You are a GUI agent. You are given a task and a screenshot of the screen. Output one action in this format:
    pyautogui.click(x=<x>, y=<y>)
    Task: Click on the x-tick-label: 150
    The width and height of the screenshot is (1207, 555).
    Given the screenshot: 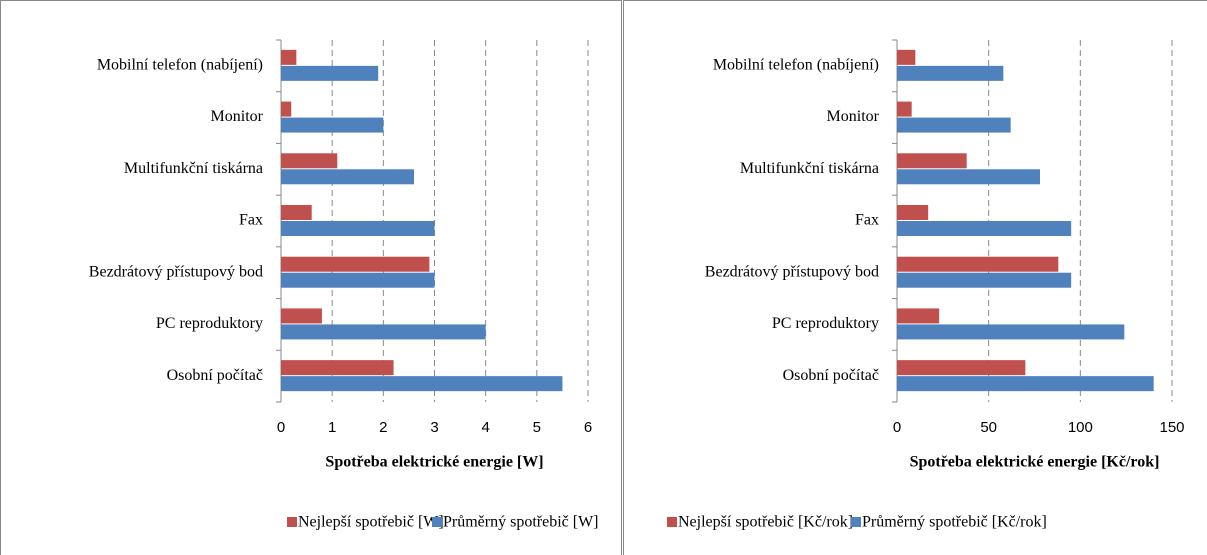 What is the action you would take?
    pyautogui.click(x=1171, y=427)
    